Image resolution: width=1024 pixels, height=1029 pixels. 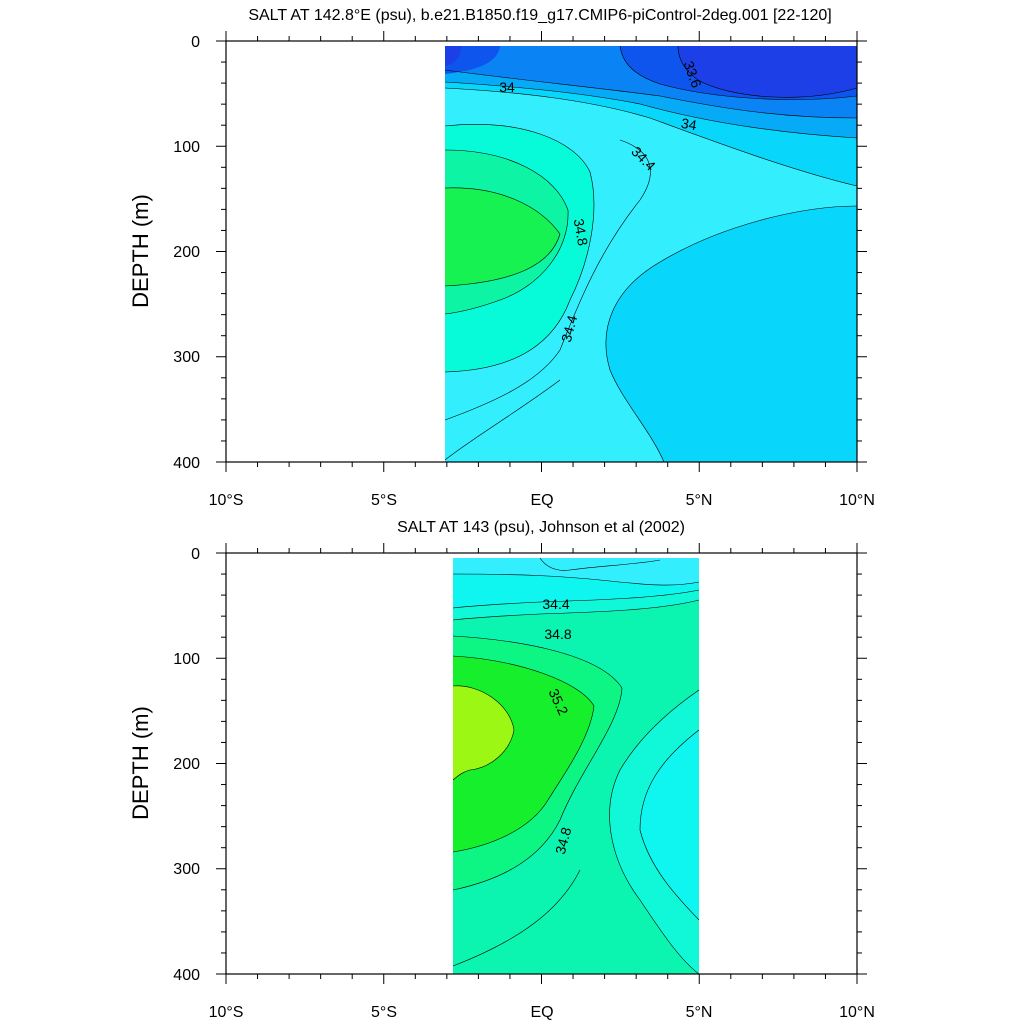 What do you see at coordinates (857, 1012) in the screenshot?
I see `bottom-x-tick-label: 10°N` at bounding box center [857, 1012].